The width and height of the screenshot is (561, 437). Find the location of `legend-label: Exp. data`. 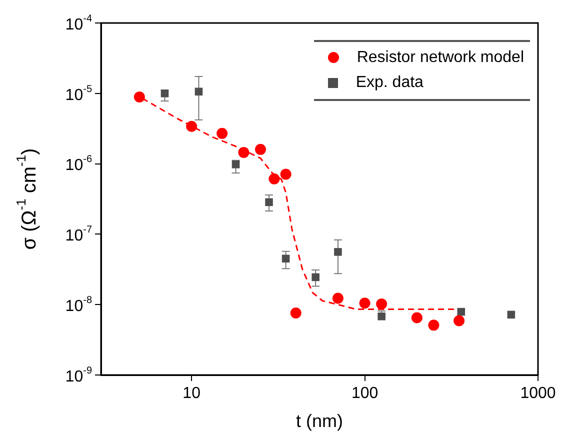

legend-label: Exp. data is located at coordinates (390, 83).